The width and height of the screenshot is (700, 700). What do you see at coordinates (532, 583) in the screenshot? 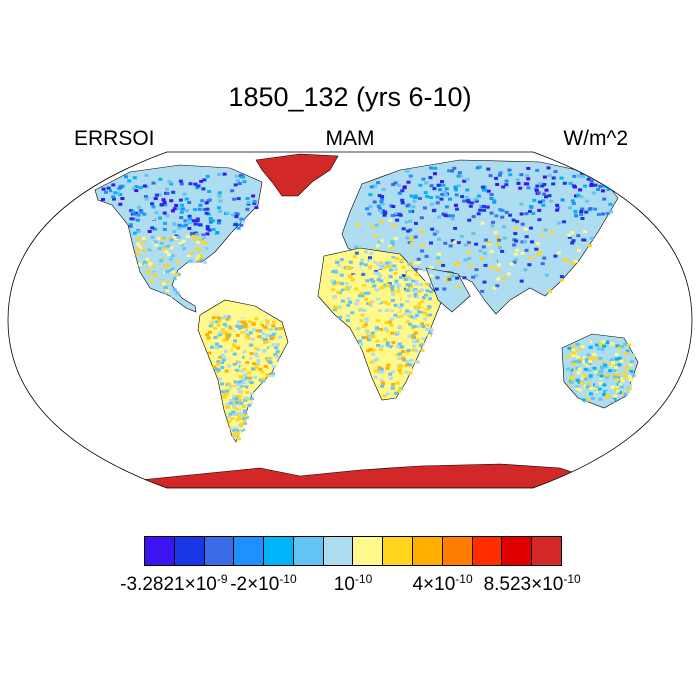
I see `colorbar-tick-label: 8.523×10⁻¹⁰` at bounding box center [532, 583].